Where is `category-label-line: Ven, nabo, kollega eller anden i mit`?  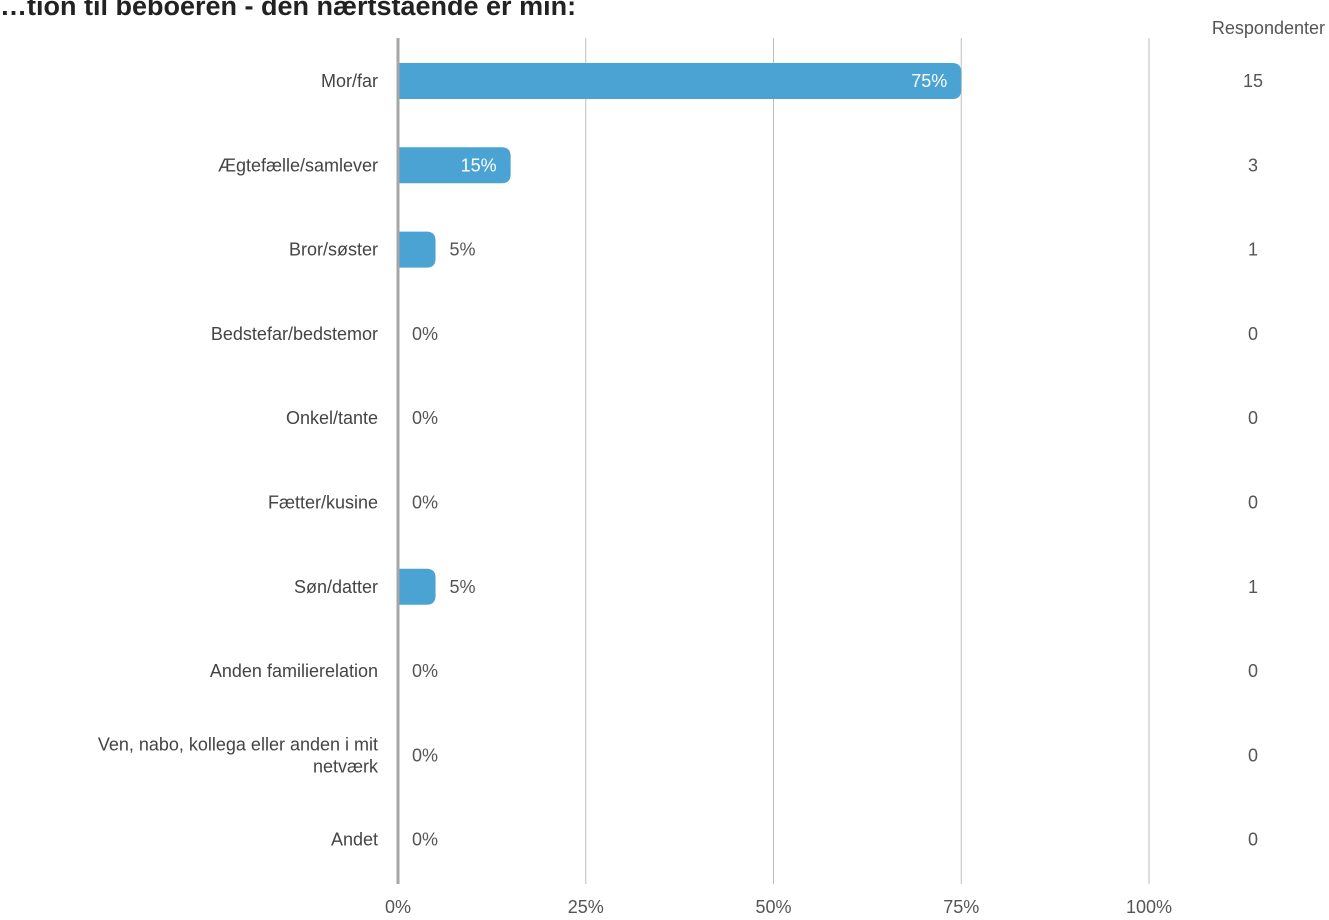 category-label-line: Ven, nabo, kollega eller anden i mit is located at coordinates (238, 744).